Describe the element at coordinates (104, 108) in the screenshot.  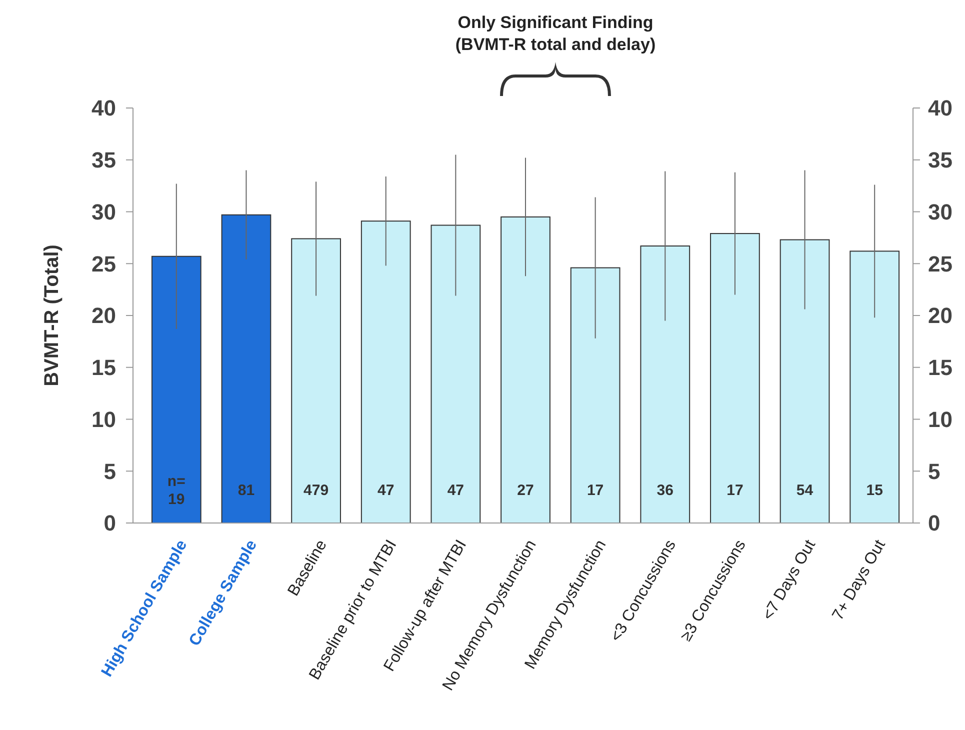
I see `y-tick-label: 40` at that location.